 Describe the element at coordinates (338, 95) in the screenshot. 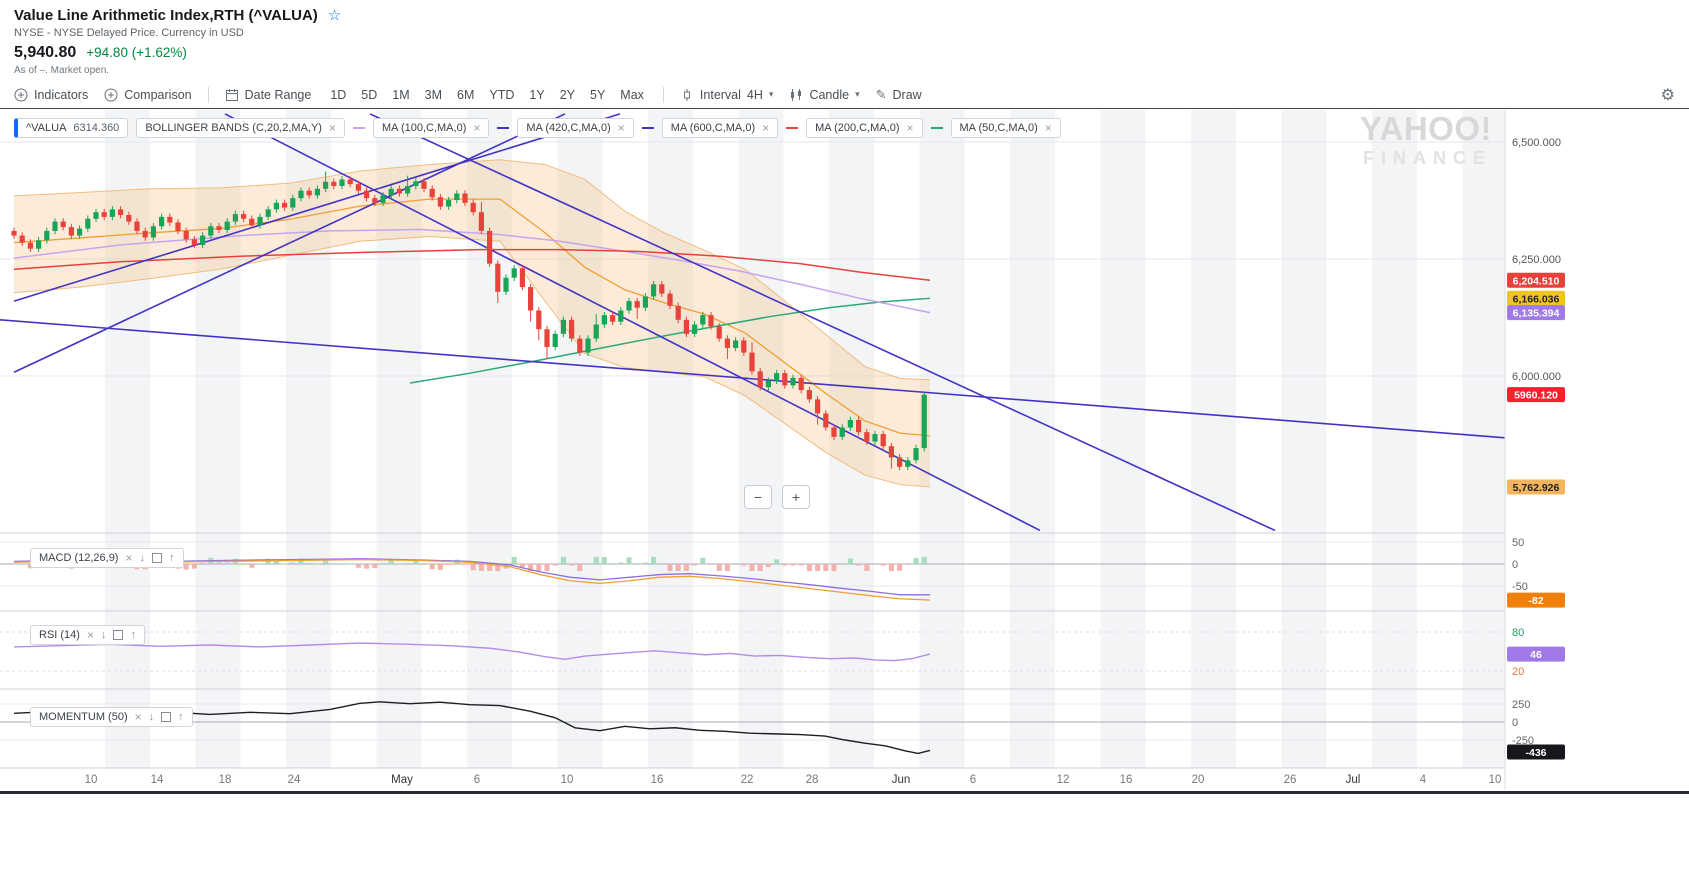

I see `range-button-1d: 1D` at that location.